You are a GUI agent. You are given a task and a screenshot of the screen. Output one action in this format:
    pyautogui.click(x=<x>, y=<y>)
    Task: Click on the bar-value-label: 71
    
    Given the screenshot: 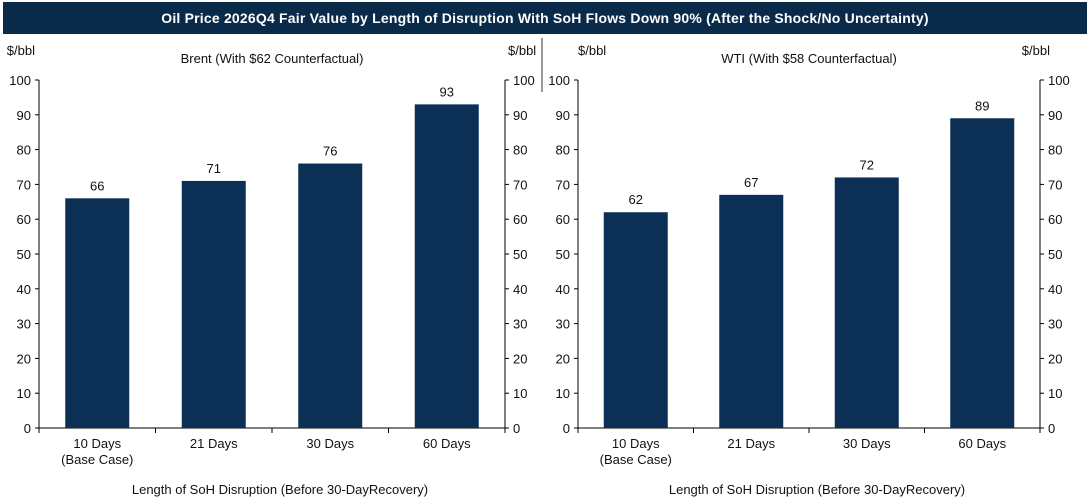 What is the action you would take?
    pyautogui.click(x=214, y=168)
    